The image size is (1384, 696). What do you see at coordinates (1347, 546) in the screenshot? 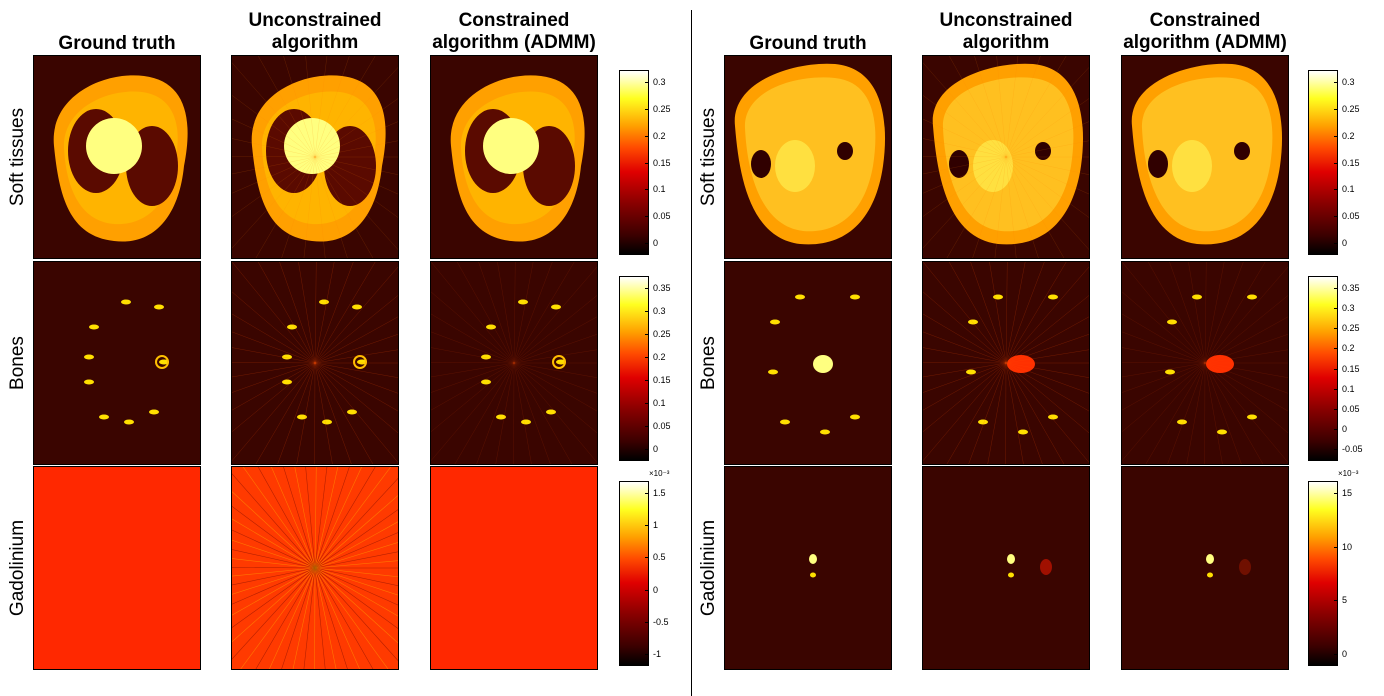
I see `colorbar-tick-label: 10` at bounding box center [1347, 546].